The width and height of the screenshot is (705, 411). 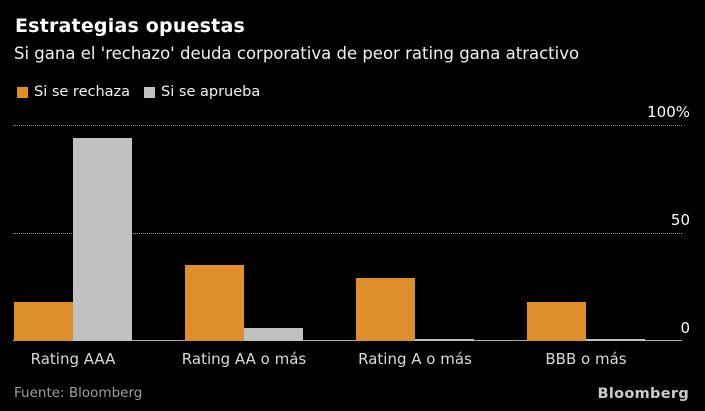 I want to click on legend-item-aprueba: Si se aprueba, so click(x=202, y=92).